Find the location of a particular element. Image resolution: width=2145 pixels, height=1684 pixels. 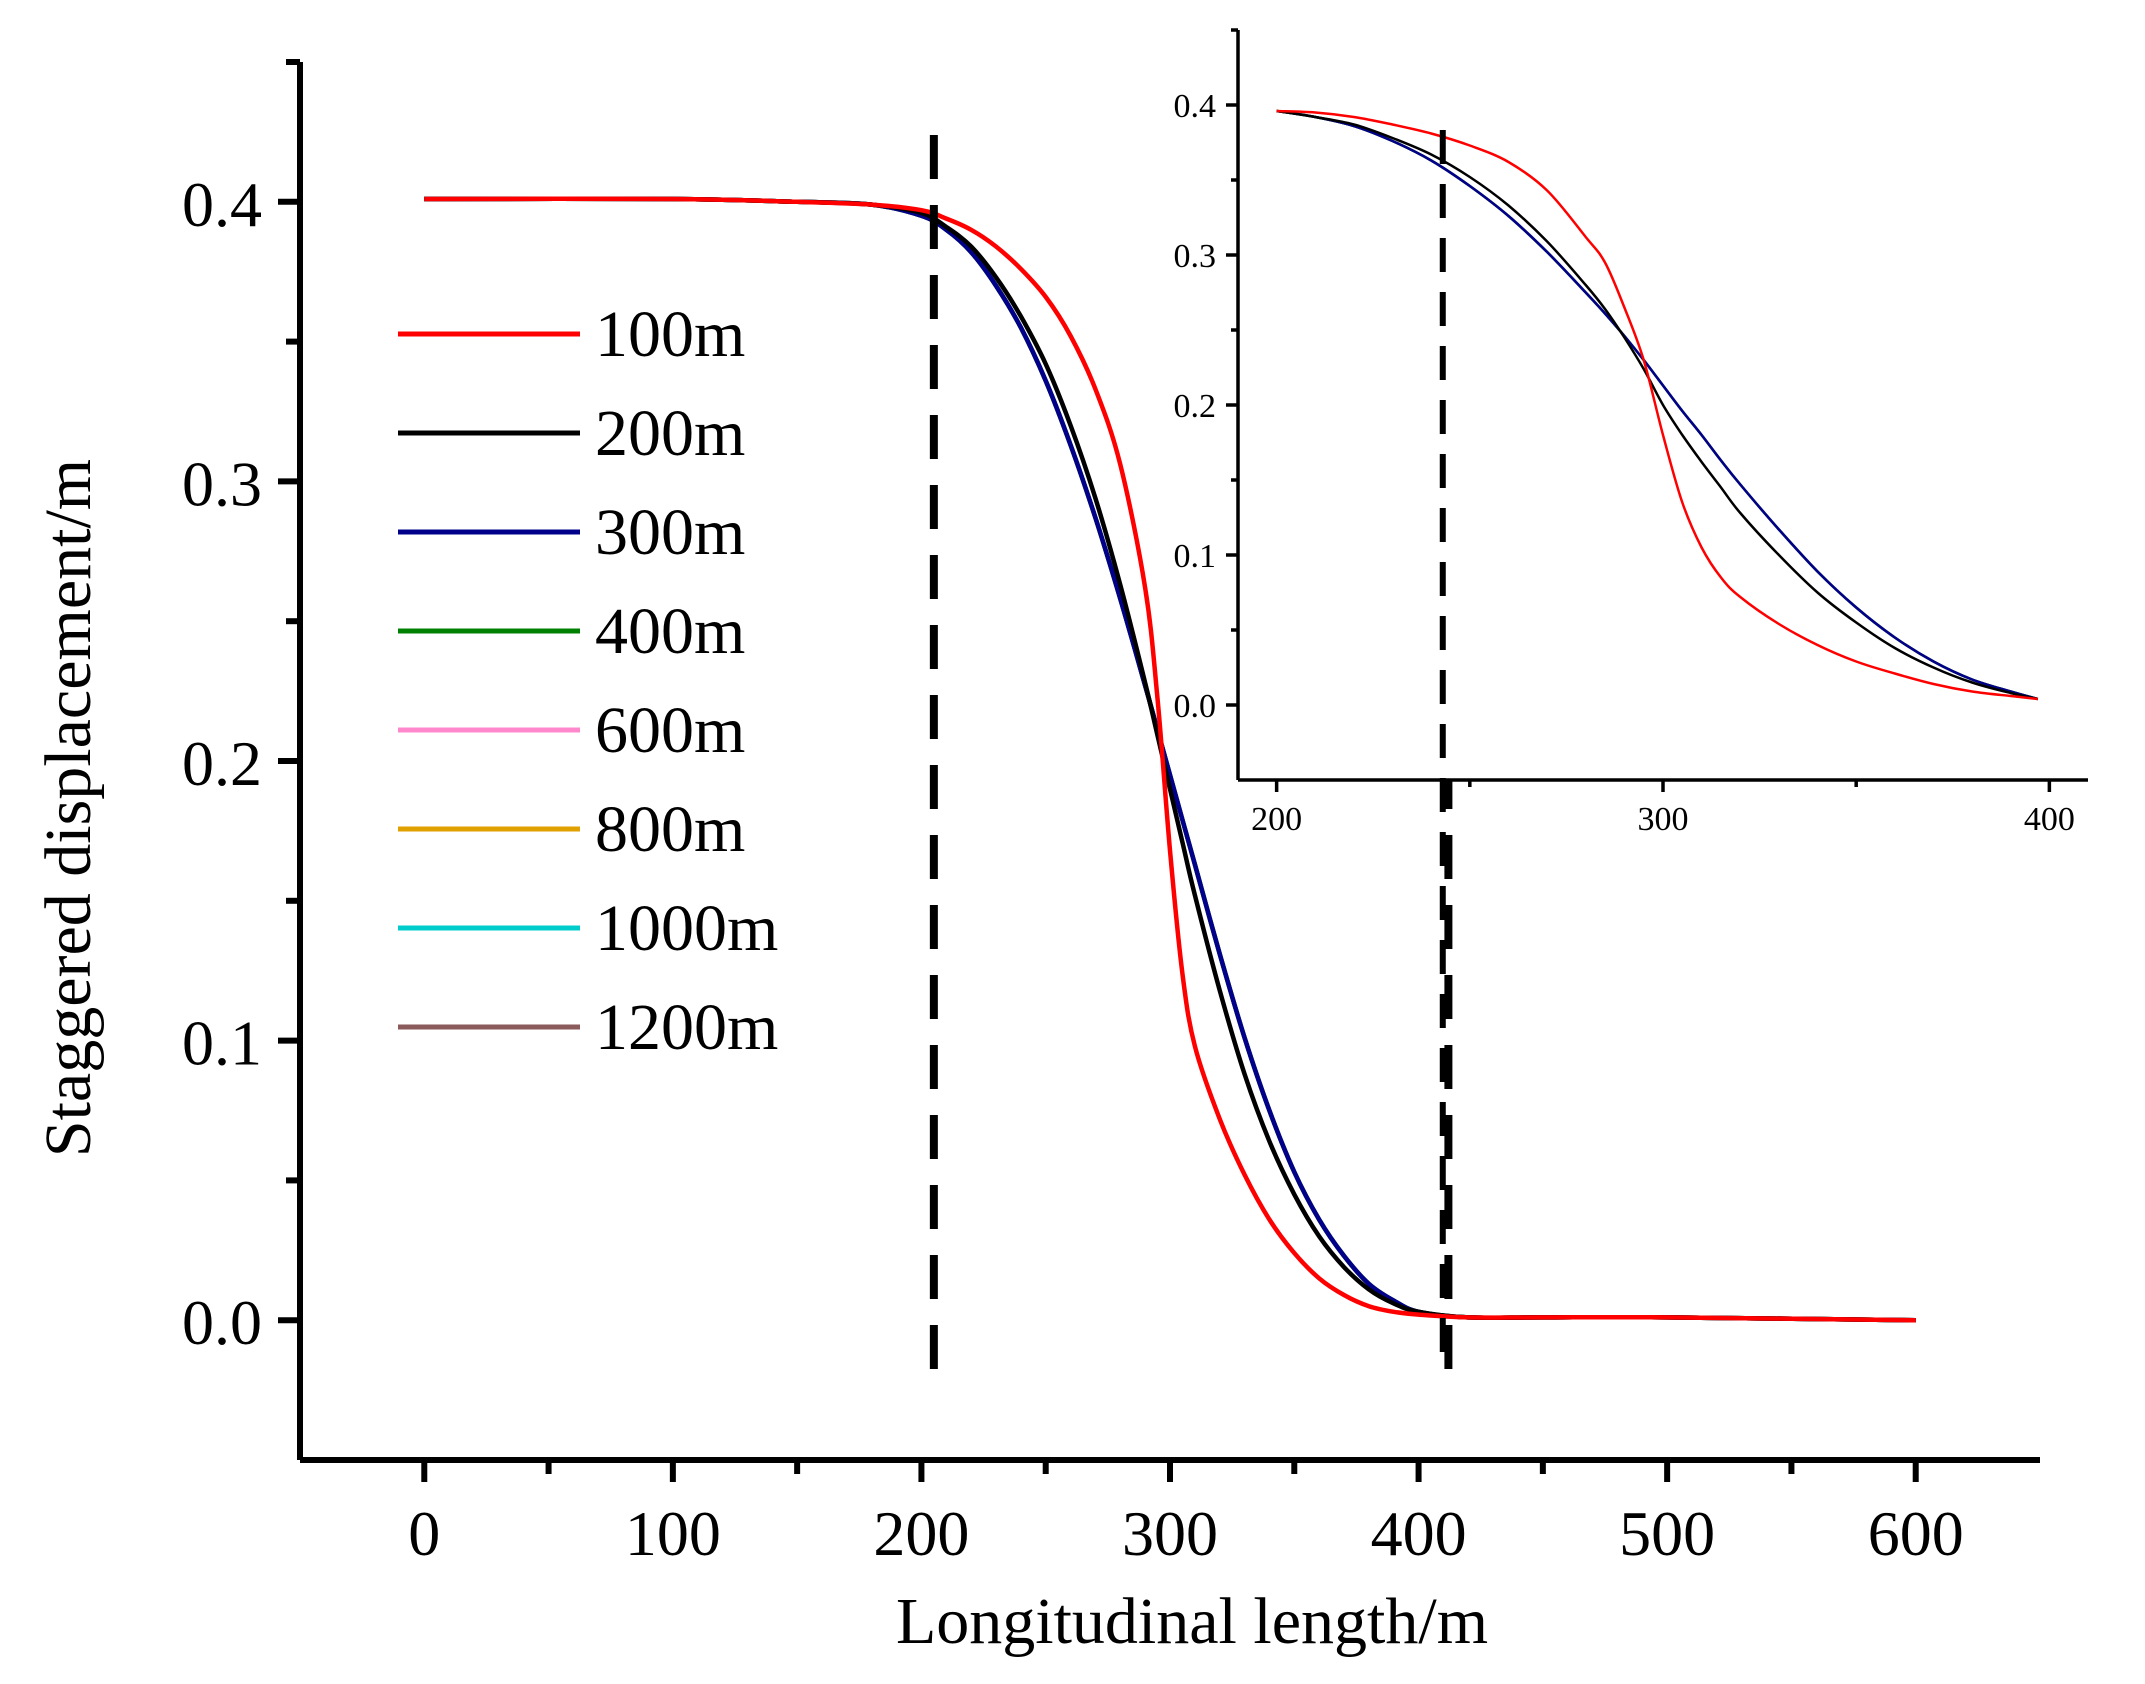

main-y-tick-label: 0.1 is located at coordinates (222, 1043).